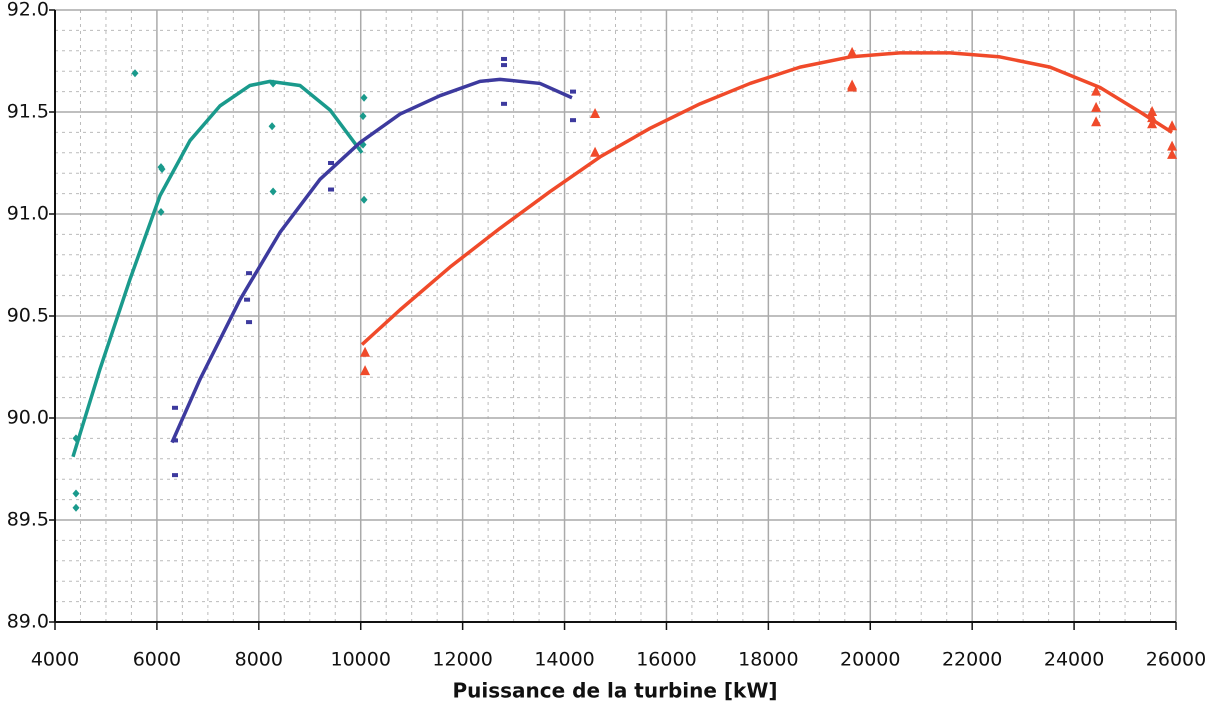 The width and height of the screenshot is (1218, 708). What do you see at coordinates (55, 660) in the screenshot?
I see `x-tick-label: 4000` at bounding box center [55, 660].